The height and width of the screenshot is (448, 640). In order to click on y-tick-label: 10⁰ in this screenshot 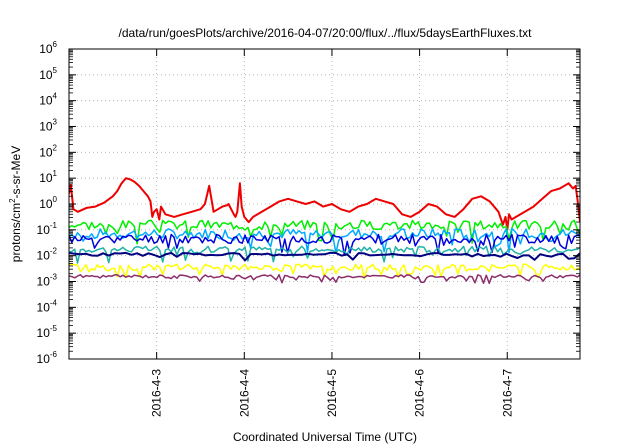, I will do `click(48, 203)`.